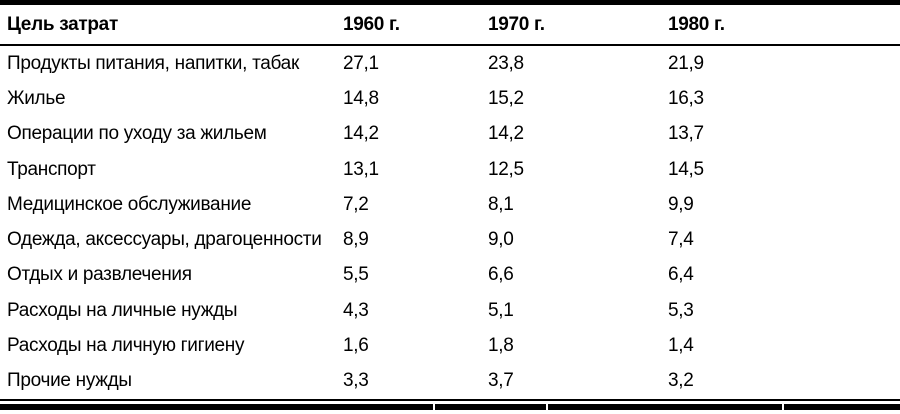 The width and height of the screenshot is (900, 414). Describe the element at coordinates (681, 346) in the screenshot. I see `cell-value: 1,4` at that location.